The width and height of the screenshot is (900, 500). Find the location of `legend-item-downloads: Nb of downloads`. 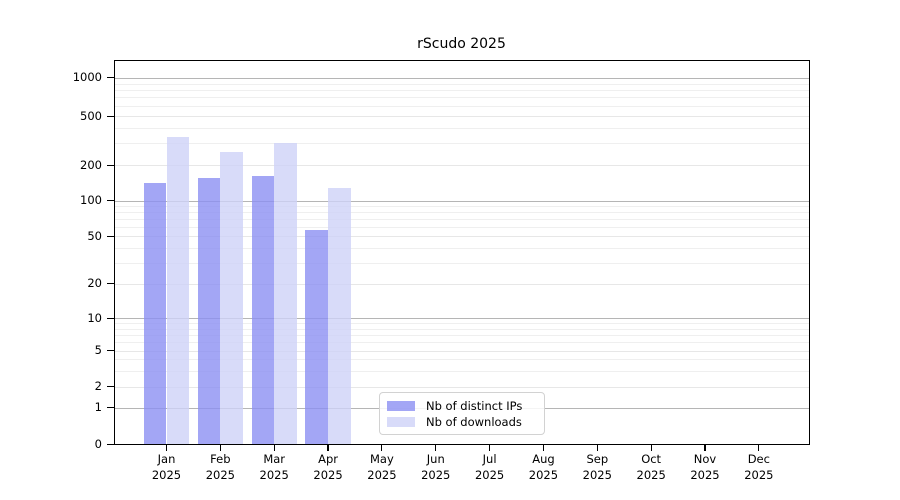

legend-item-downloads: Nb of downloads is located at coordinates (461, 422).